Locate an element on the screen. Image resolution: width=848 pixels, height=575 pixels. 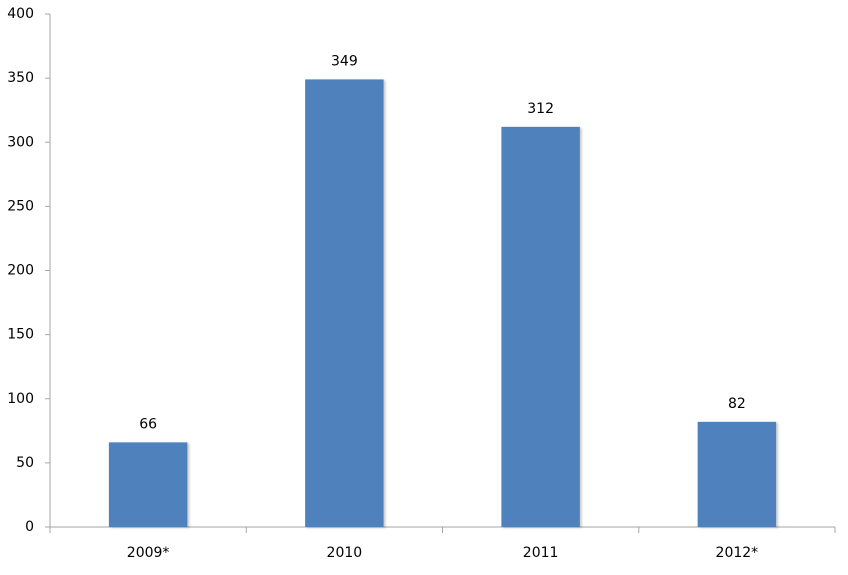
data-label: 66 is located at coordinates (148, 424).